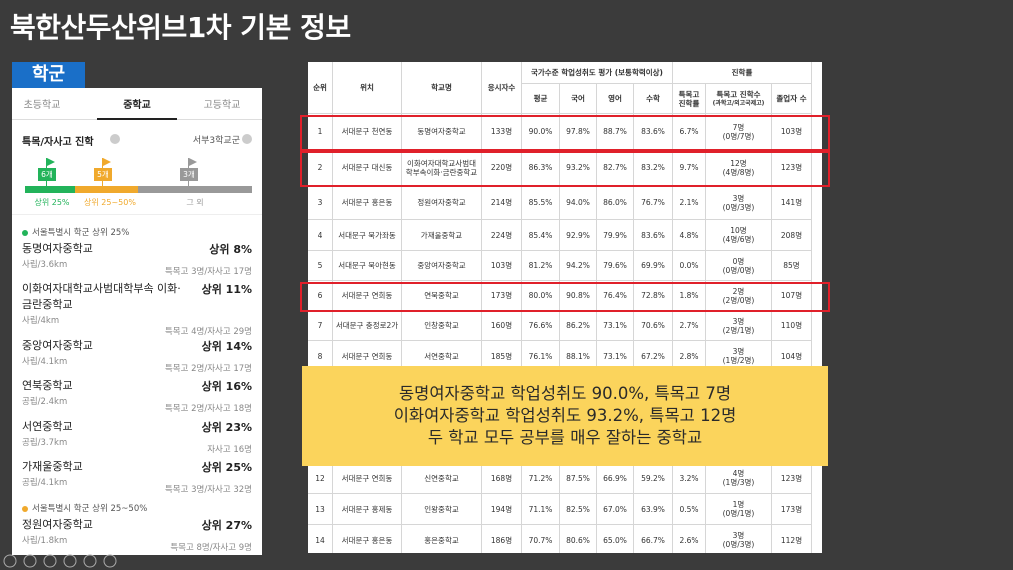 The width and height of the screenshot is (1013, 570). What do you see at coordinates (222, 105) in the screenshot?
I see `tab: 고등학교` at bounding box center [222, 105].